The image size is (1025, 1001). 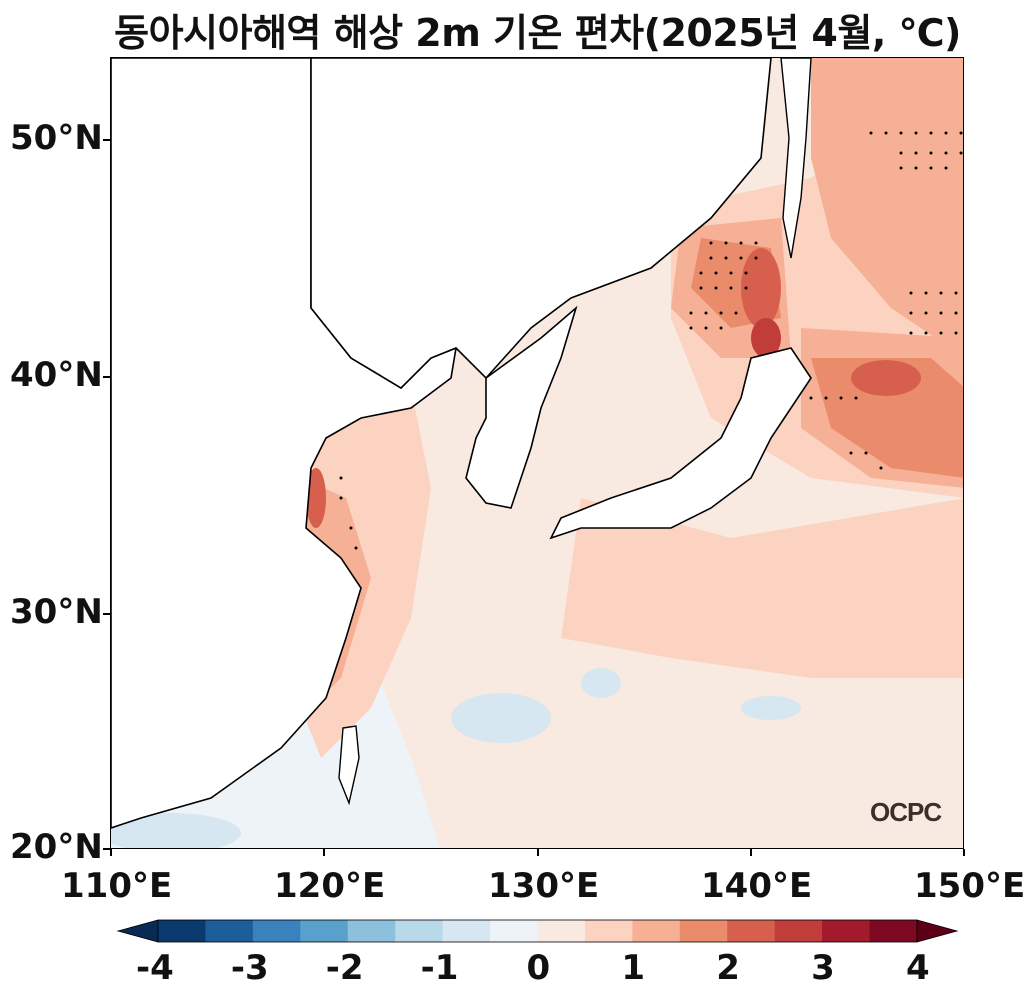 I want to click on colorbar-tick-label: -3, so click(x=249, y=968).